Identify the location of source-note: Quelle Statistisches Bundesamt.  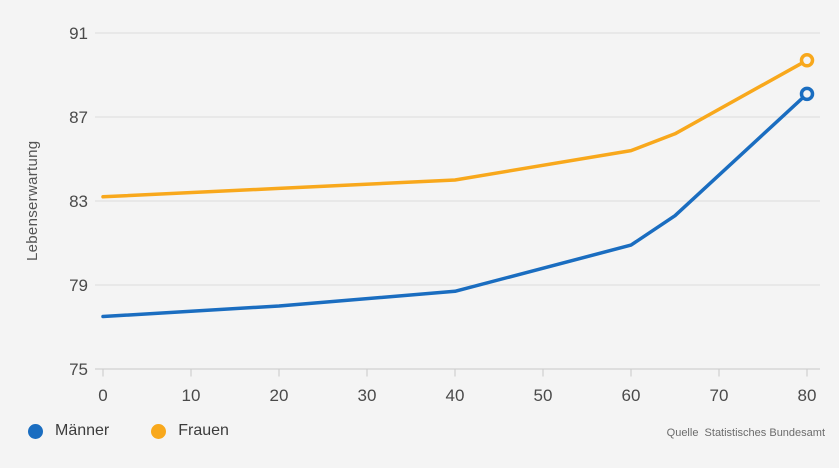
(745, 433).